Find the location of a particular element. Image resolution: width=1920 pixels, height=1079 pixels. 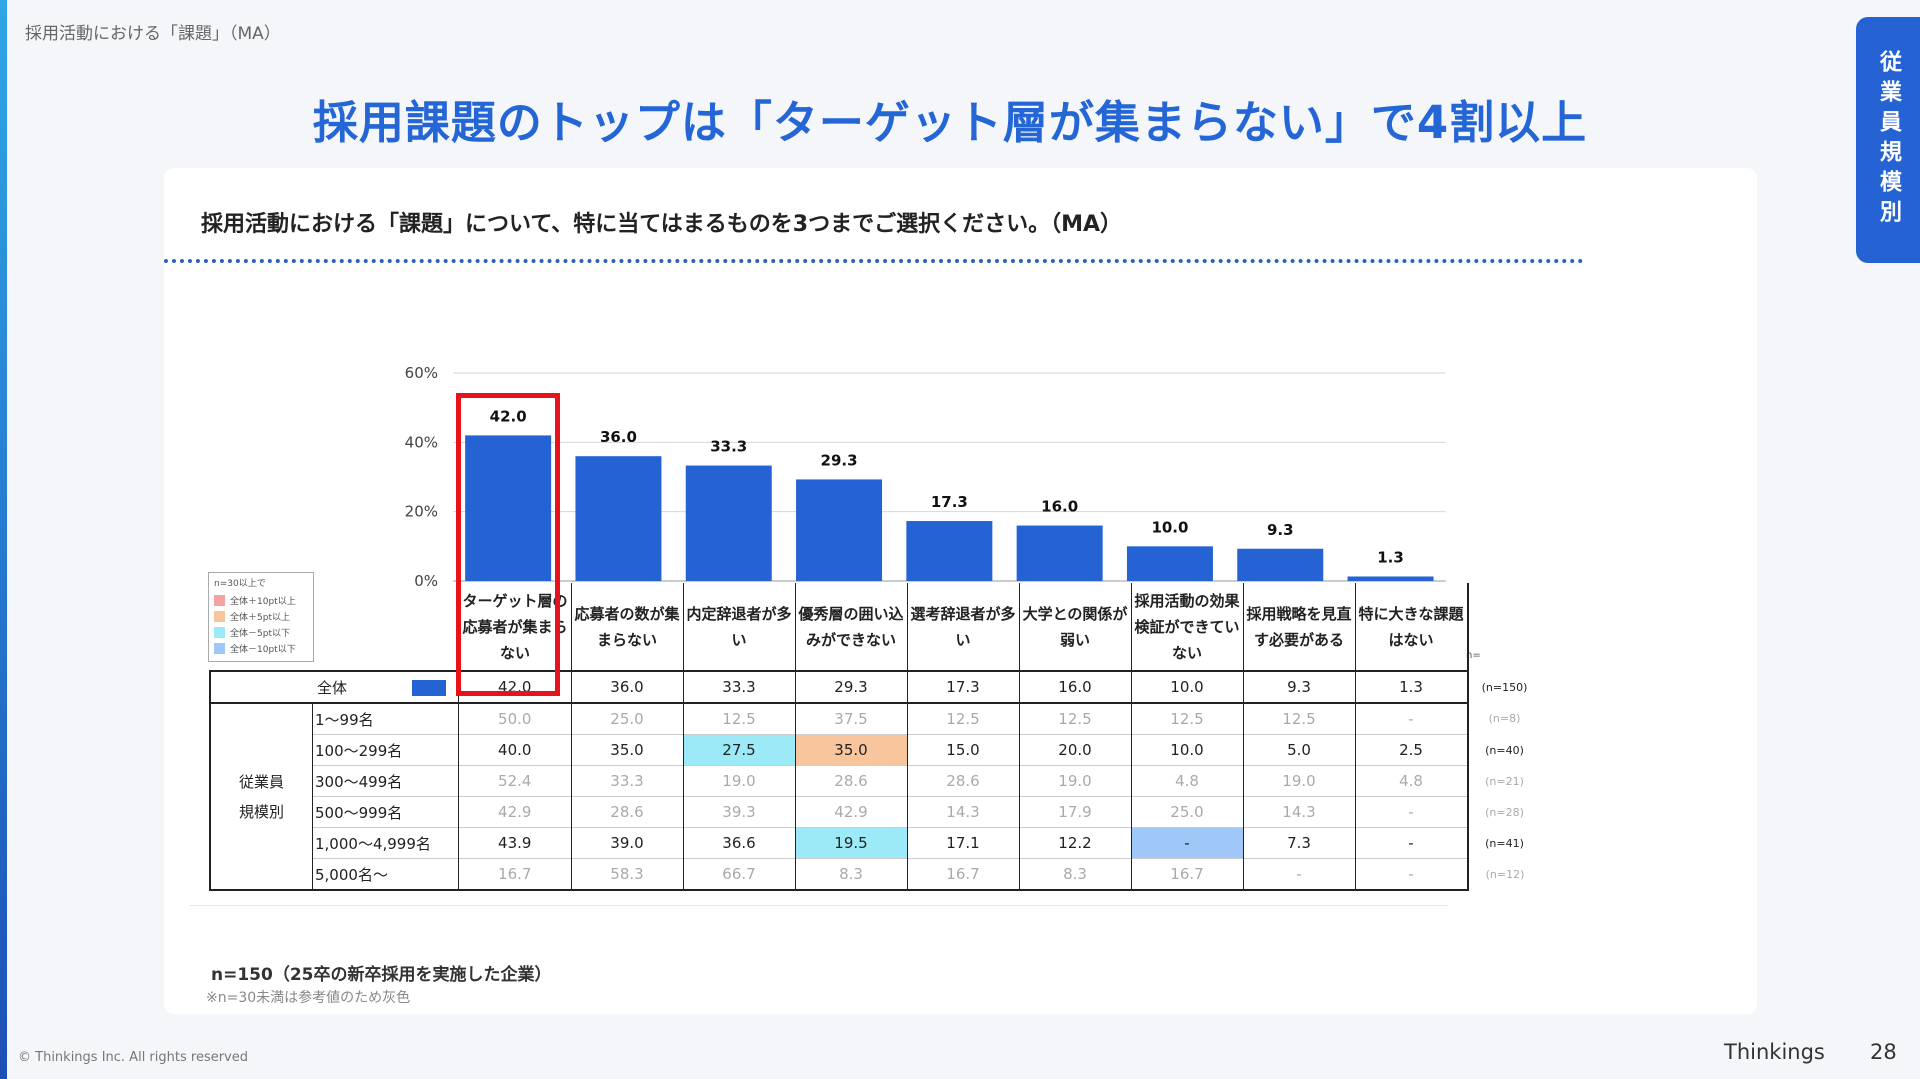

y-tick-label: 0% is located at coordinates (426, 581).